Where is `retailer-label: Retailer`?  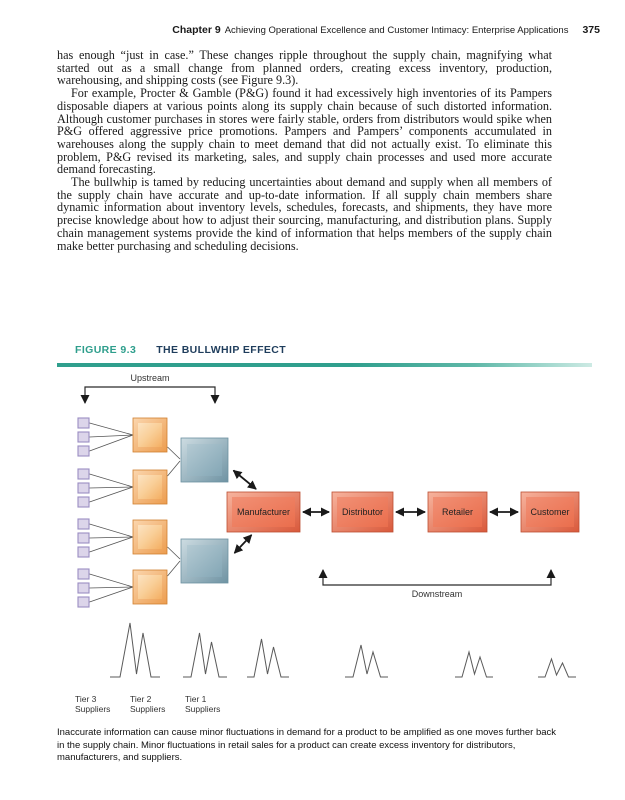
retailer-label: Retailer is located at coordinates (457, 512).